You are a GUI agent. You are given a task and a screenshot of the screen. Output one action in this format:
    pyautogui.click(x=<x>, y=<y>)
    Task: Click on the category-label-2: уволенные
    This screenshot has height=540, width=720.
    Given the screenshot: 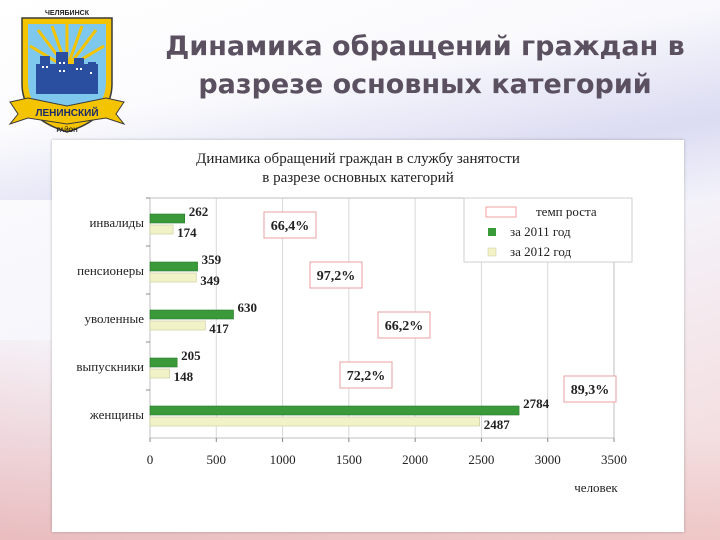 What is the action you would take?
    pyautogui.click(x=114, y=318)
    